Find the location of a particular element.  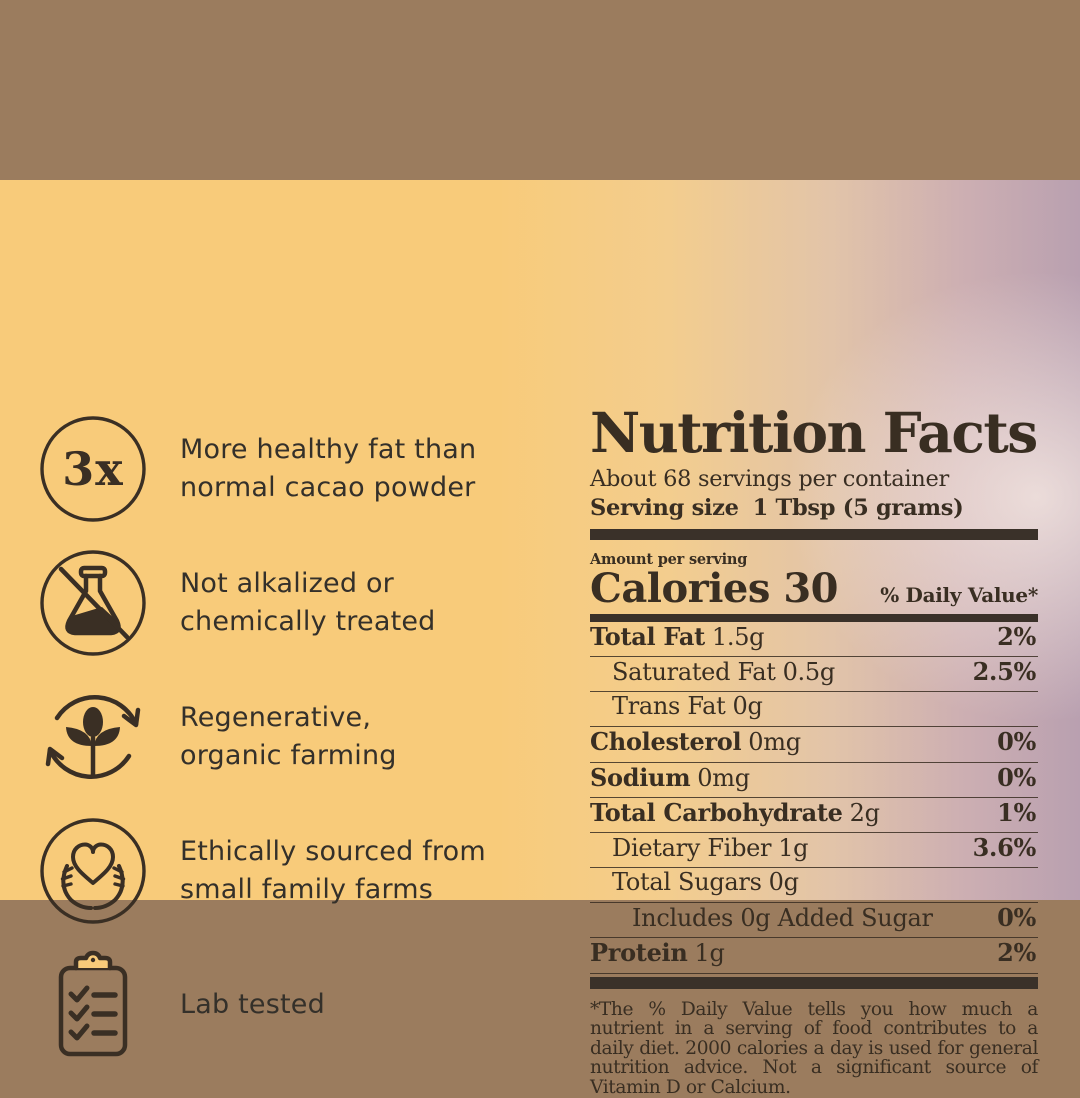

nutrition-row-added-sugar: Includes 0g Added Sugar 0% is located at coordinates (814, 921).